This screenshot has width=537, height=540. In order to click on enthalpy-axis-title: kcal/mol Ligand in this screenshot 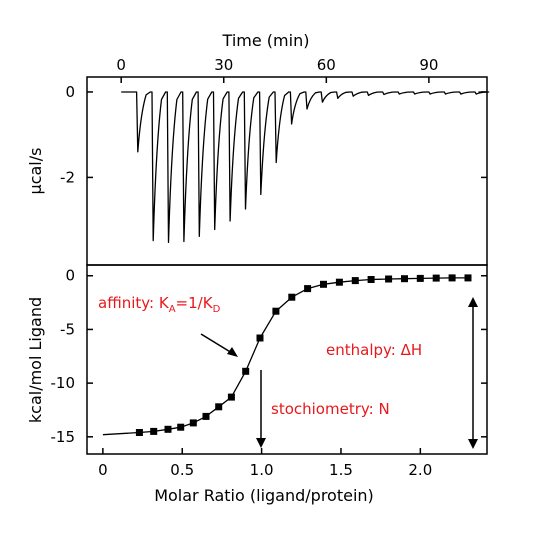, I will do `click(35, 360)`.